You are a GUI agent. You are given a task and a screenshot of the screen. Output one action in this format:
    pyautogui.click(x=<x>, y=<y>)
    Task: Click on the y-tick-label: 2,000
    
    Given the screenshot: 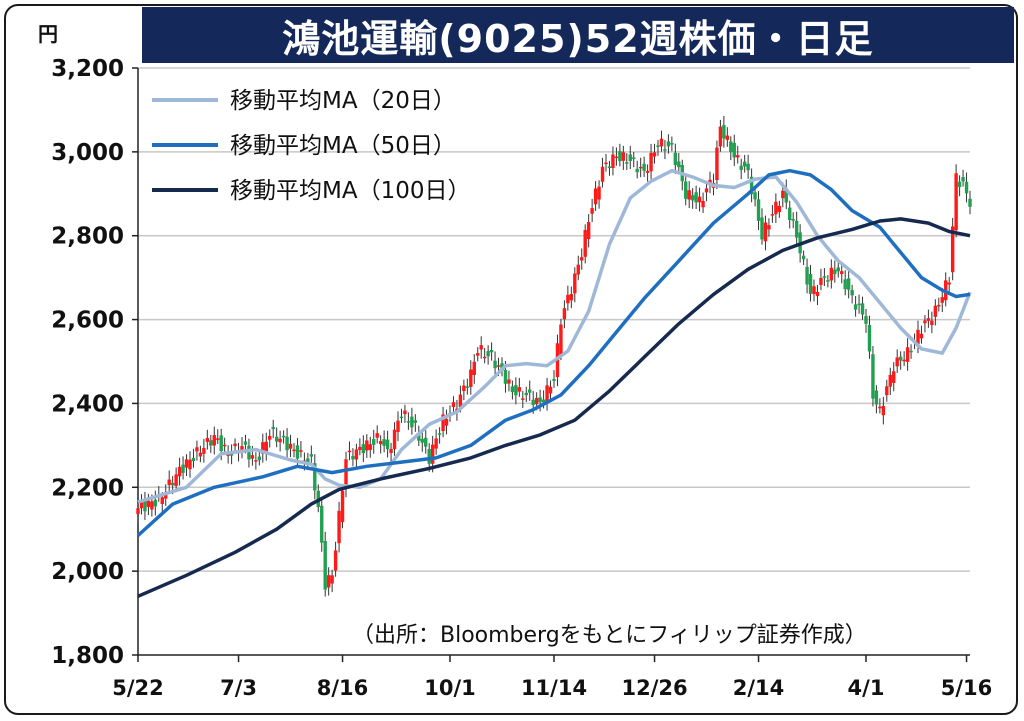 What is the action you would take?
    pyautogui.click(x=87, y=572)
    